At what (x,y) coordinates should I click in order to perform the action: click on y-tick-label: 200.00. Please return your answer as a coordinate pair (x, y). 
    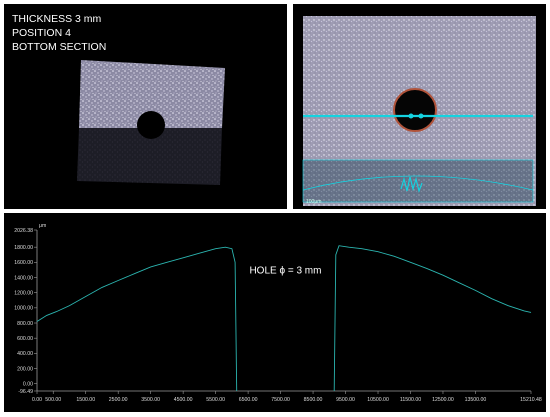
    Looking at the image, I should click on (25, 369).